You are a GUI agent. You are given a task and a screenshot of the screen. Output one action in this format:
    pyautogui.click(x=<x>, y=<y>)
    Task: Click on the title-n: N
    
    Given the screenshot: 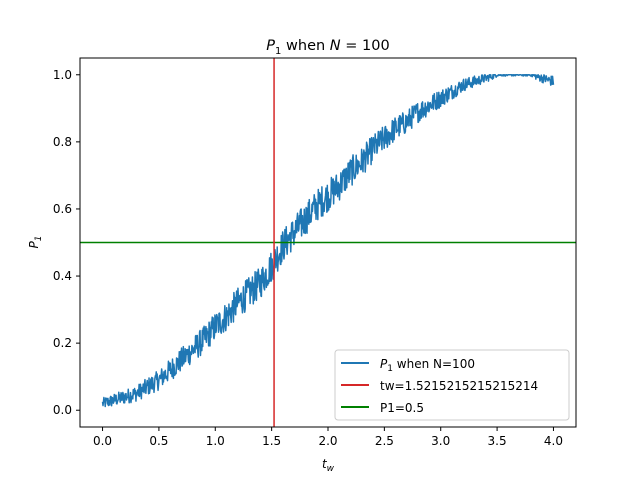 What is the action you would take?
    pyautogui.click(x=335, y=46)
    